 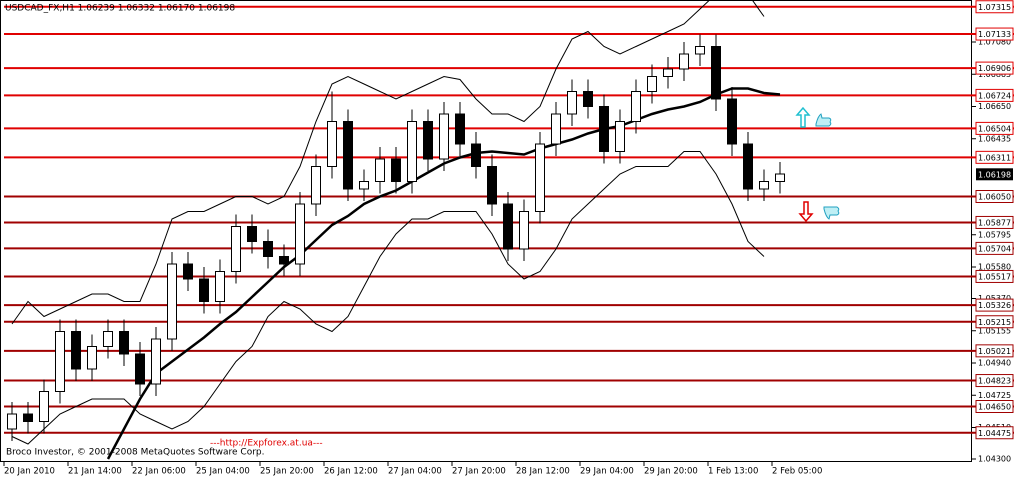 I want to click on level-label: 1.06906, so click(x=994, y=68).